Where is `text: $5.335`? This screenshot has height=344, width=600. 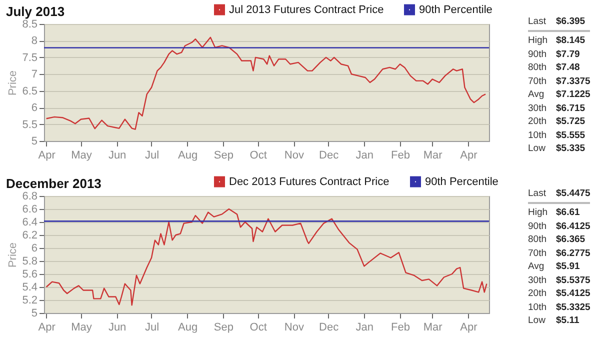 text: $5.335 is located at coordinates (571, 149).